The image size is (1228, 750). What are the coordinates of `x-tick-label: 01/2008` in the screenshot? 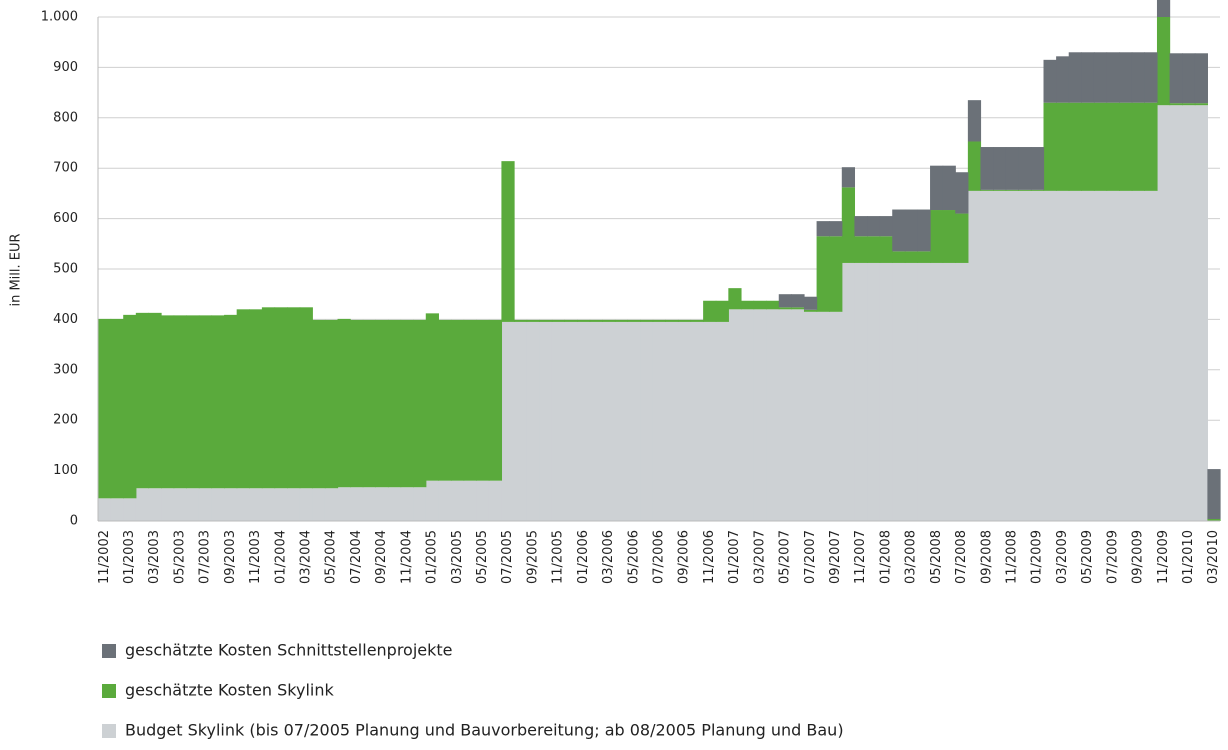 It's located at (885, 557).